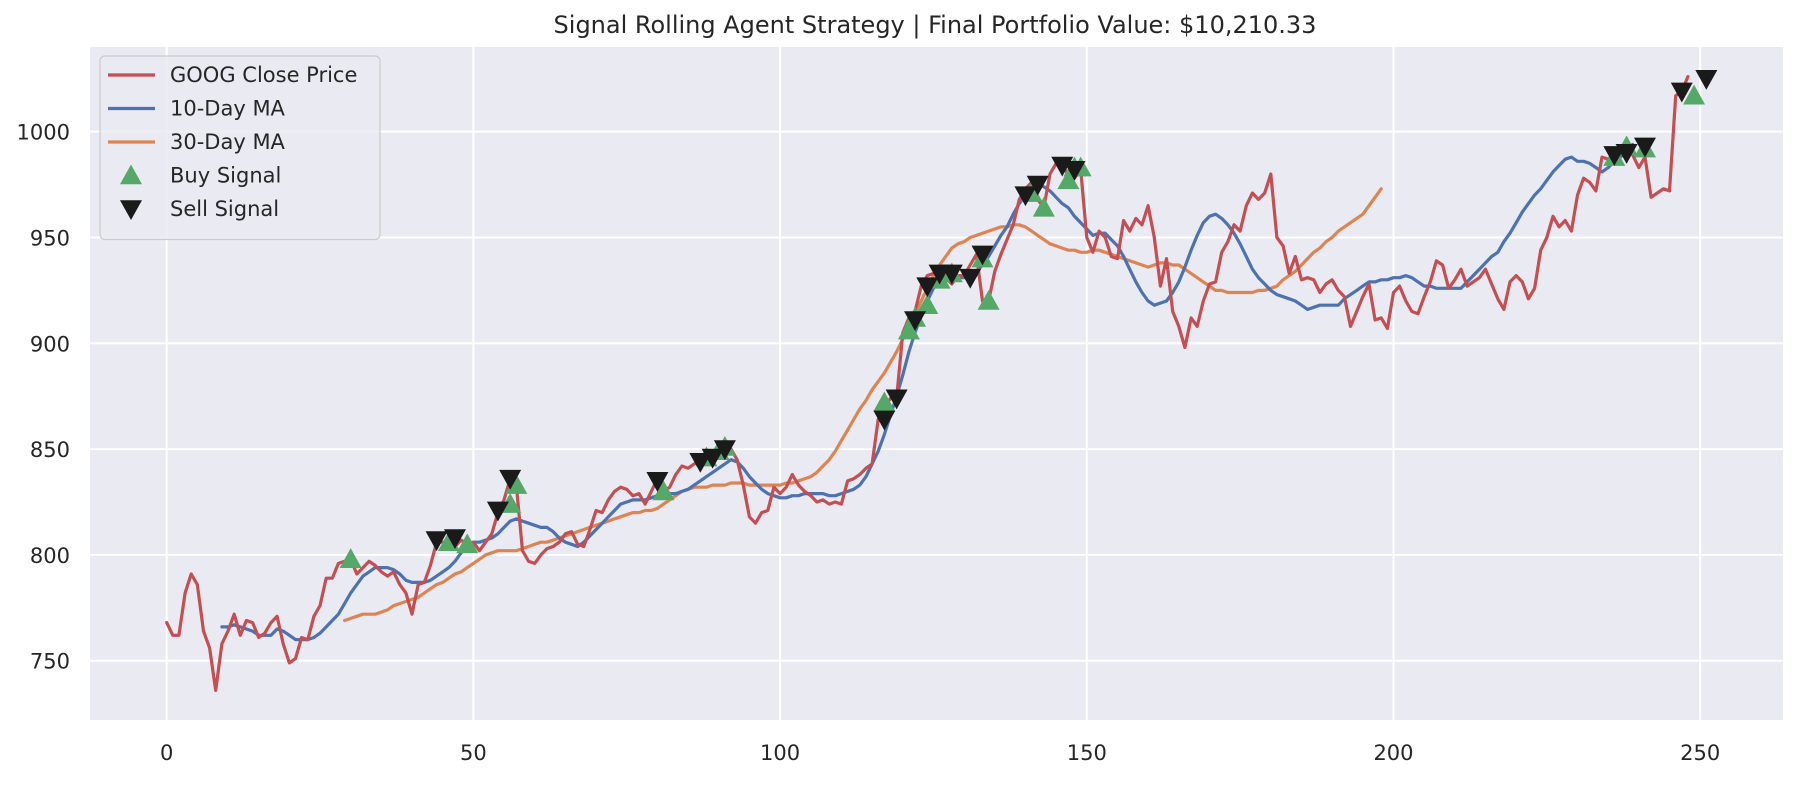 The width and height of the screenshot is (1808, 794). What do you see at coordinates (228, 142) in the screenshot?
I see `legend-label: 30-Day MA` at bounding box center [228, 142].